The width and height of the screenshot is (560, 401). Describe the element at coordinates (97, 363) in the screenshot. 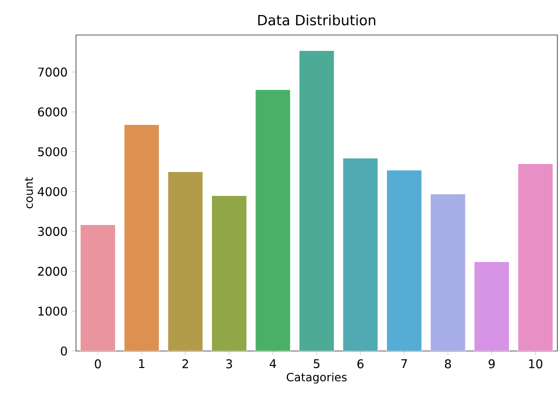

I see `x-tick-label: 0` at that location.